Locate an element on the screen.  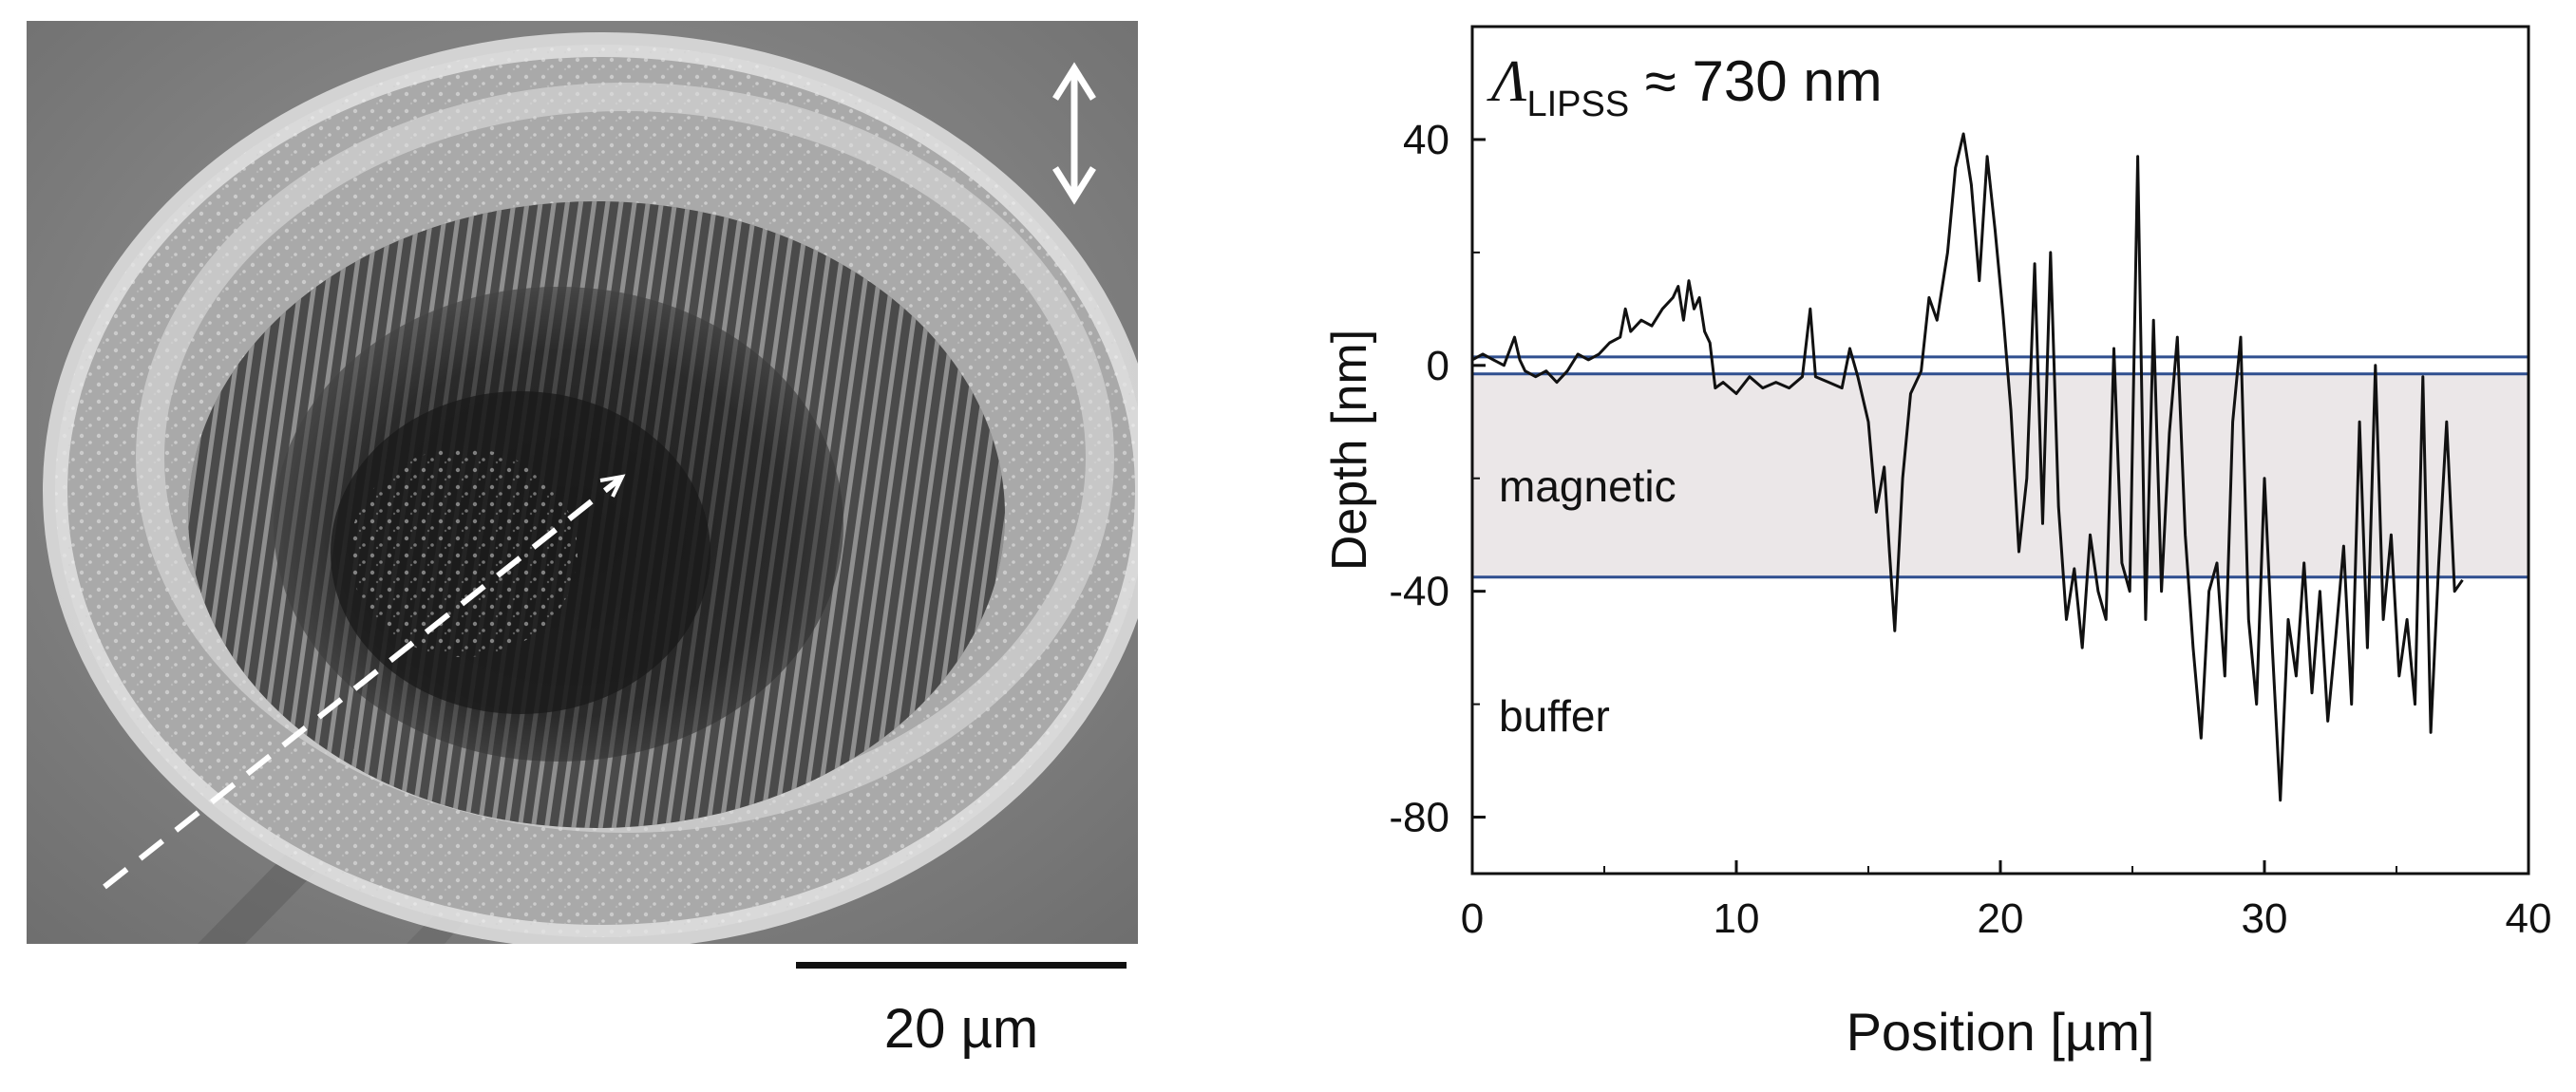
region-label-buffer: buffer is located at coordinates (1554, 716).